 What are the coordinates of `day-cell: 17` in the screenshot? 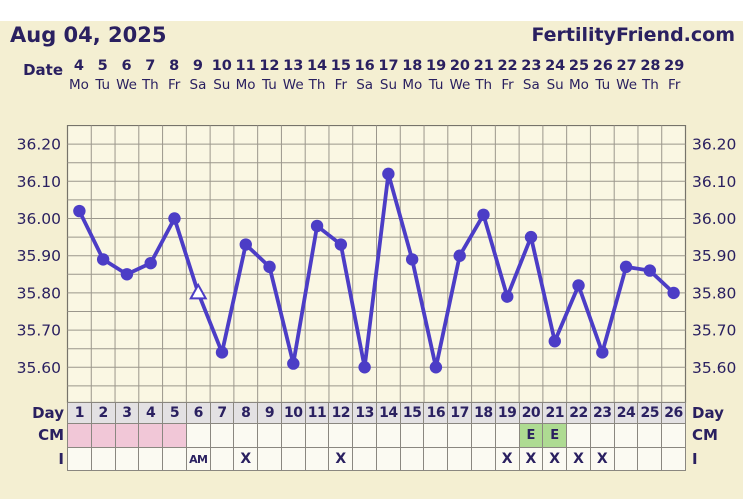 It's located at (459, 413).